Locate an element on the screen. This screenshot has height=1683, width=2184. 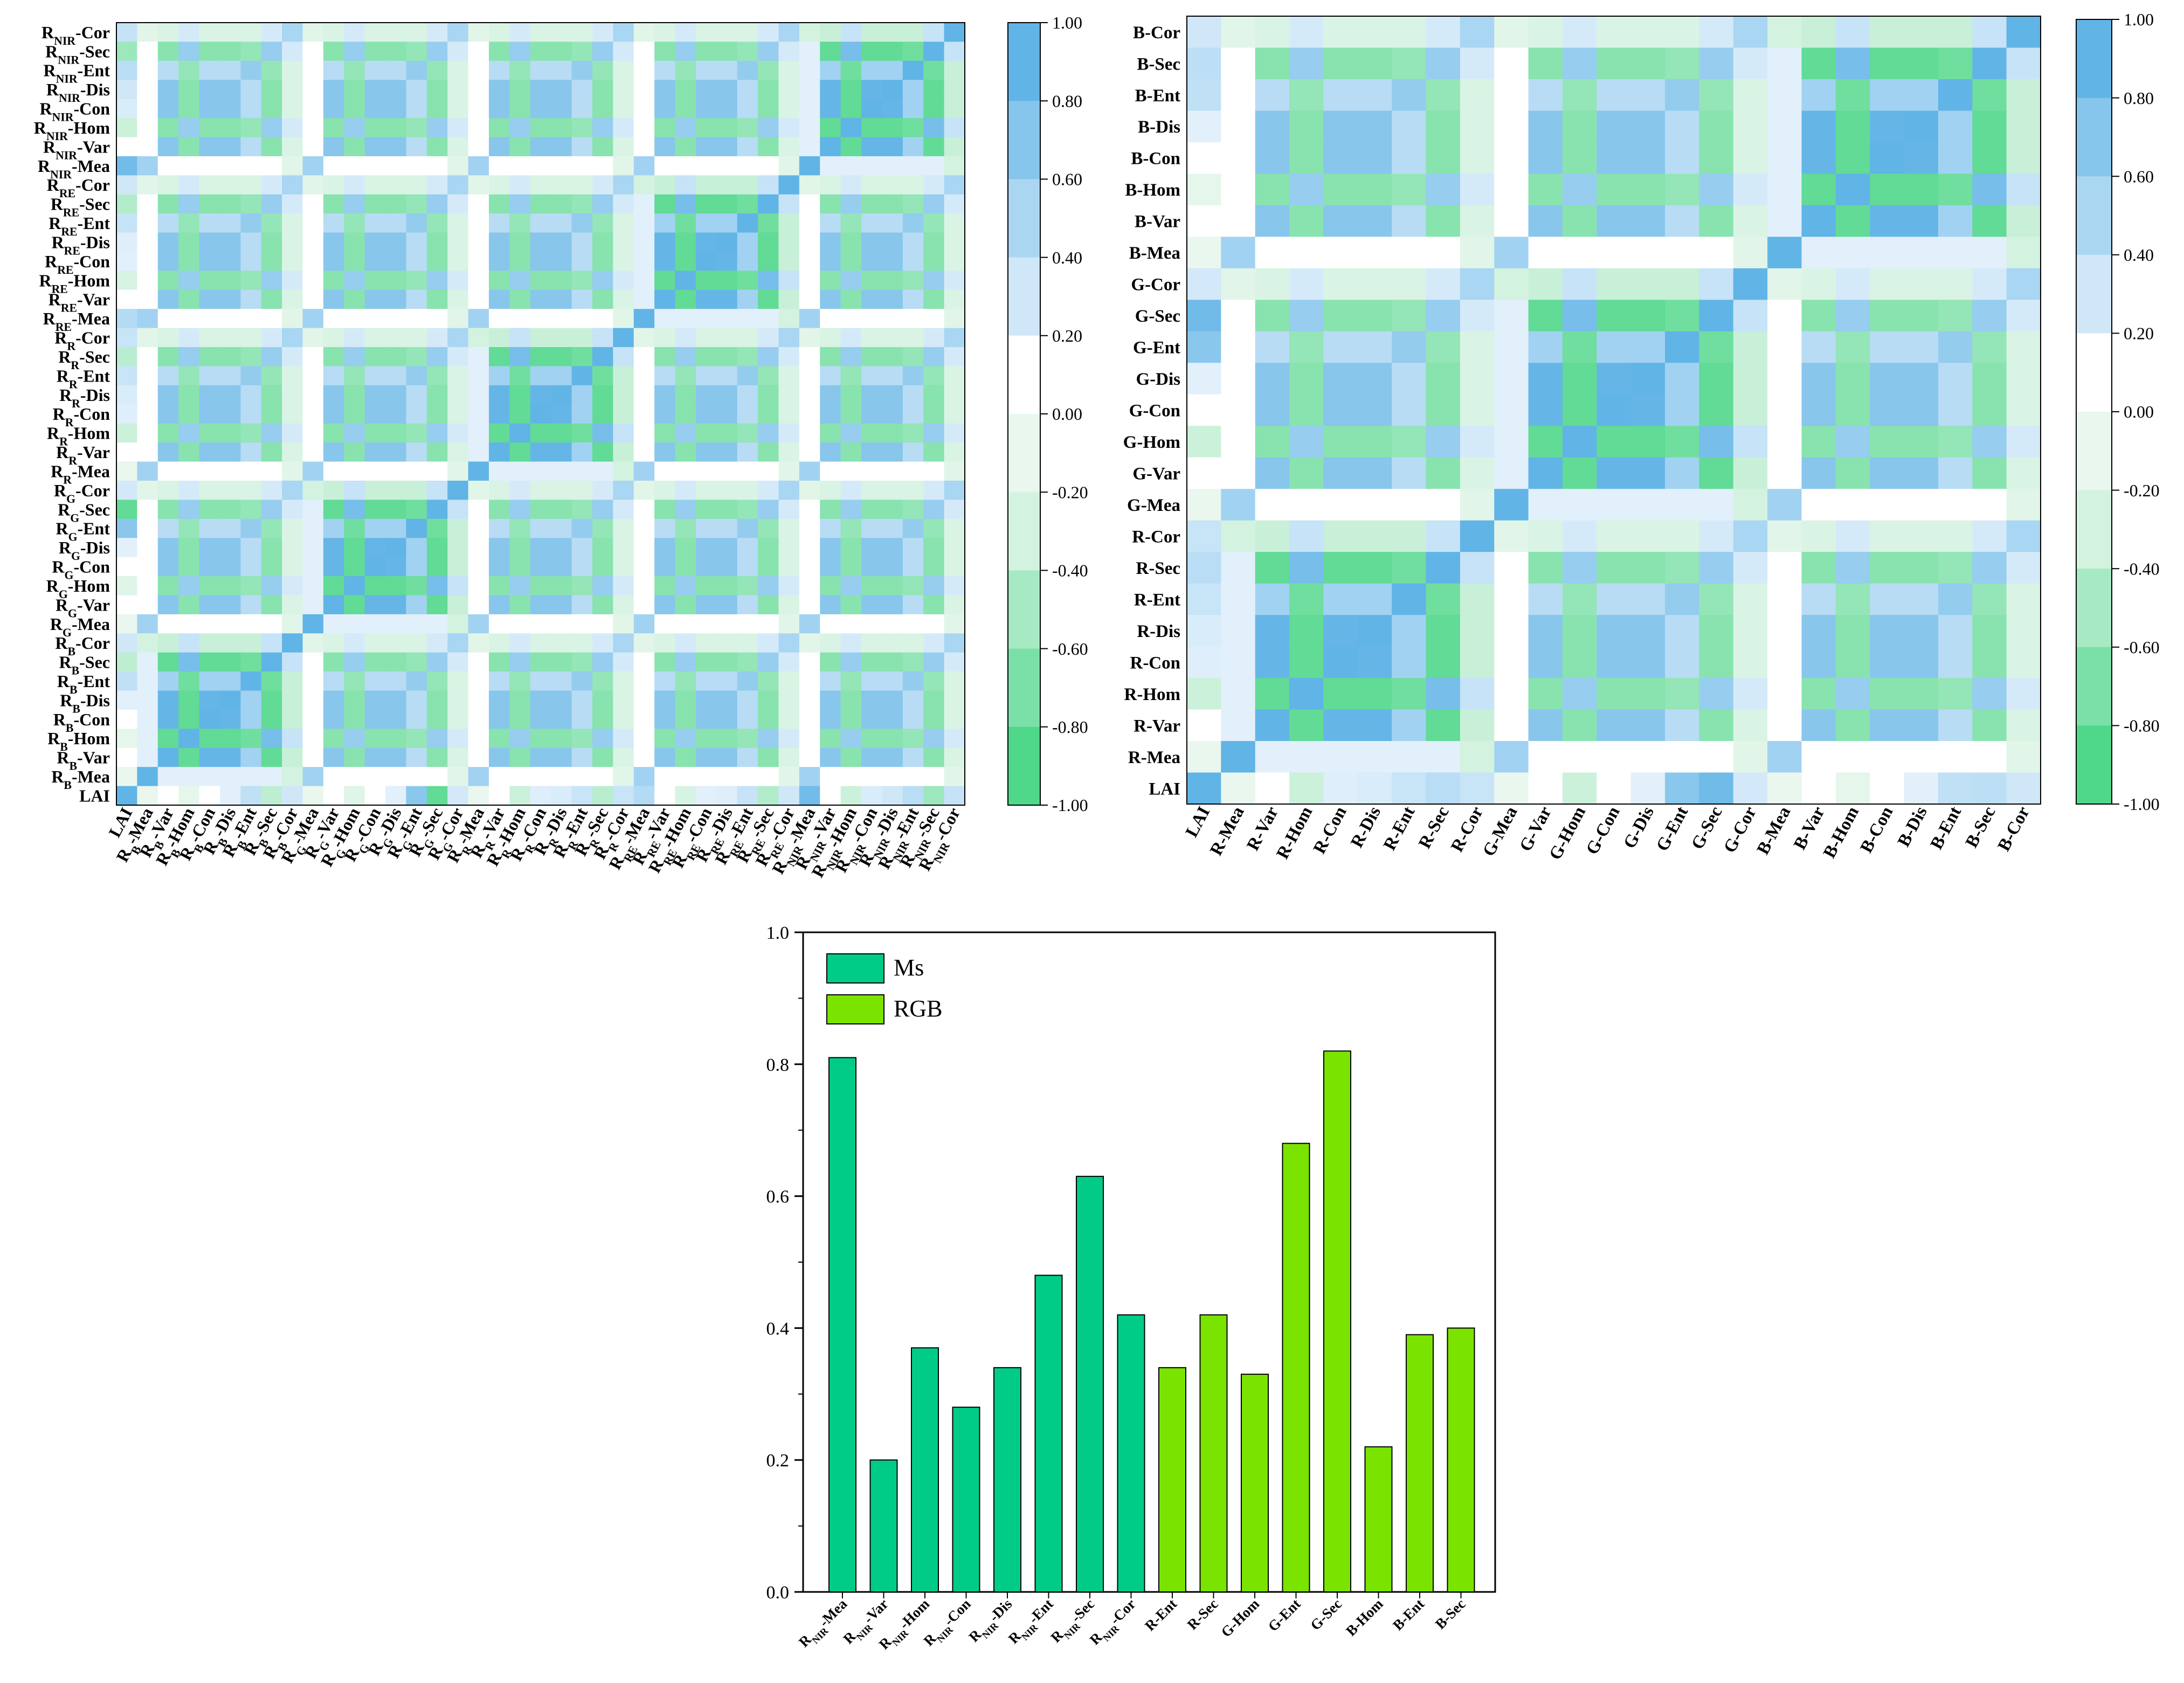
heatmap-row-label-suffix: -Con is located at coordinates (91, 414).